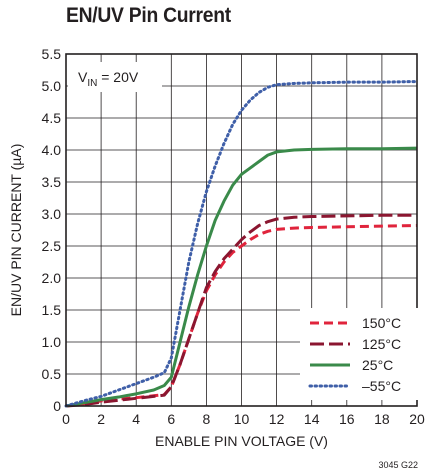 The height and width of the screenshot is (472, 428). What do you see at coordinates (398, 465) in the screenshot?
I see `figure-id: 3045 G22` at bounding box center [398, 465].